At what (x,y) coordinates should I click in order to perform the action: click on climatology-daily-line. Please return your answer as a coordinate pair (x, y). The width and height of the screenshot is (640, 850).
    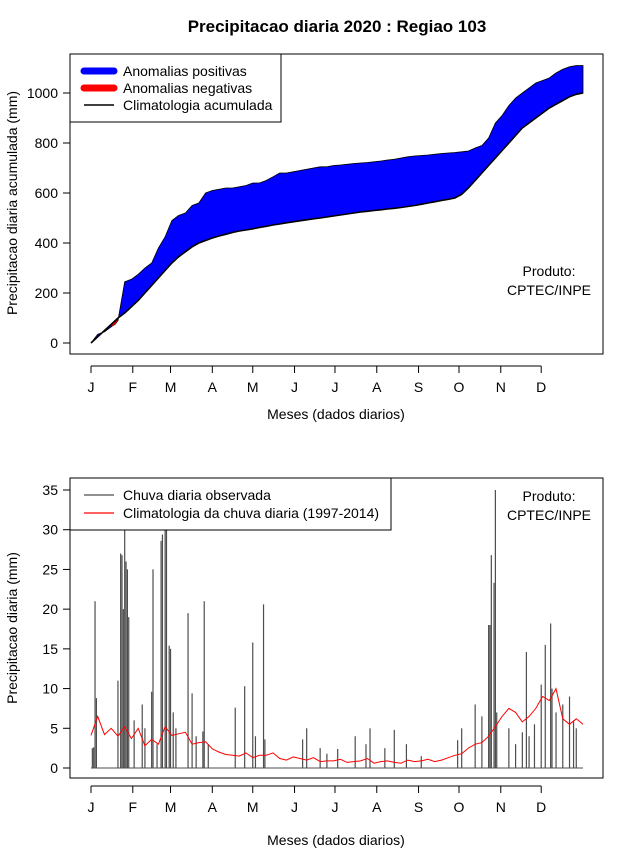
    Looking at the image, I should click on (337, 725).